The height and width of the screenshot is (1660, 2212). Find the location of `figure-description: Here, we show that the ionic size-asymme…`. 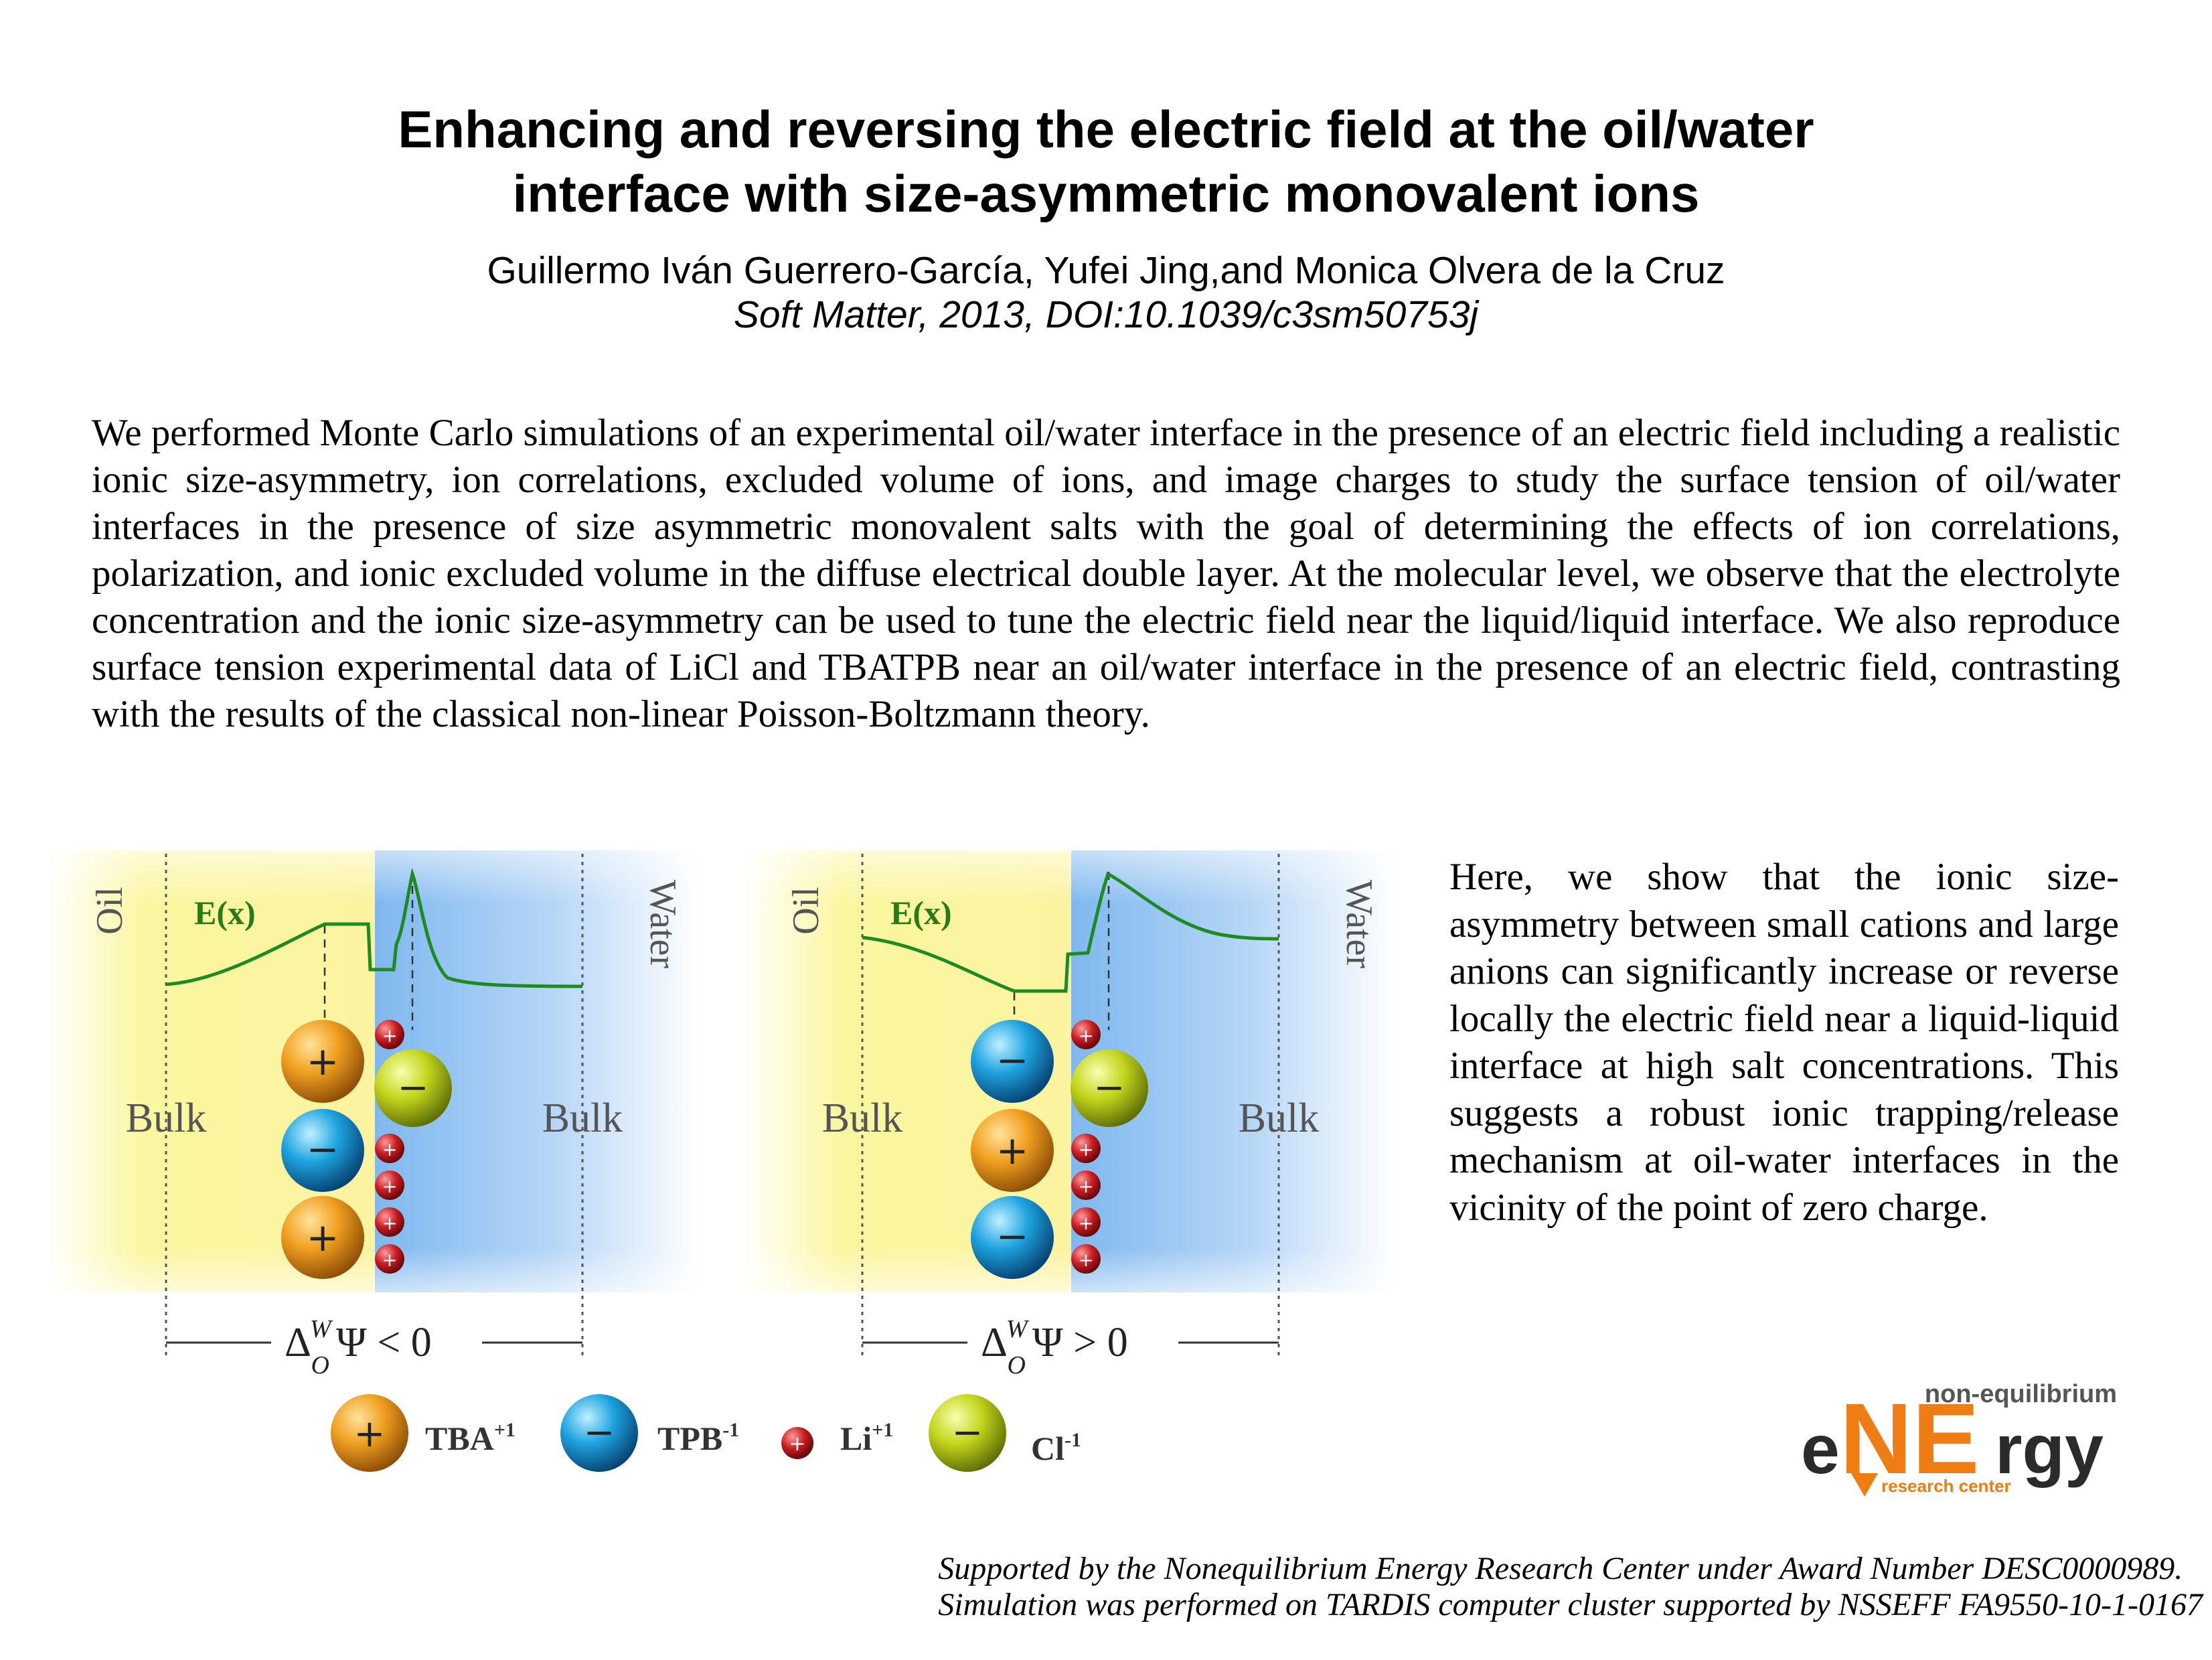

figure-description: Here, we show that the ionic size-asymme… is located at coordinates (1784, 1042).